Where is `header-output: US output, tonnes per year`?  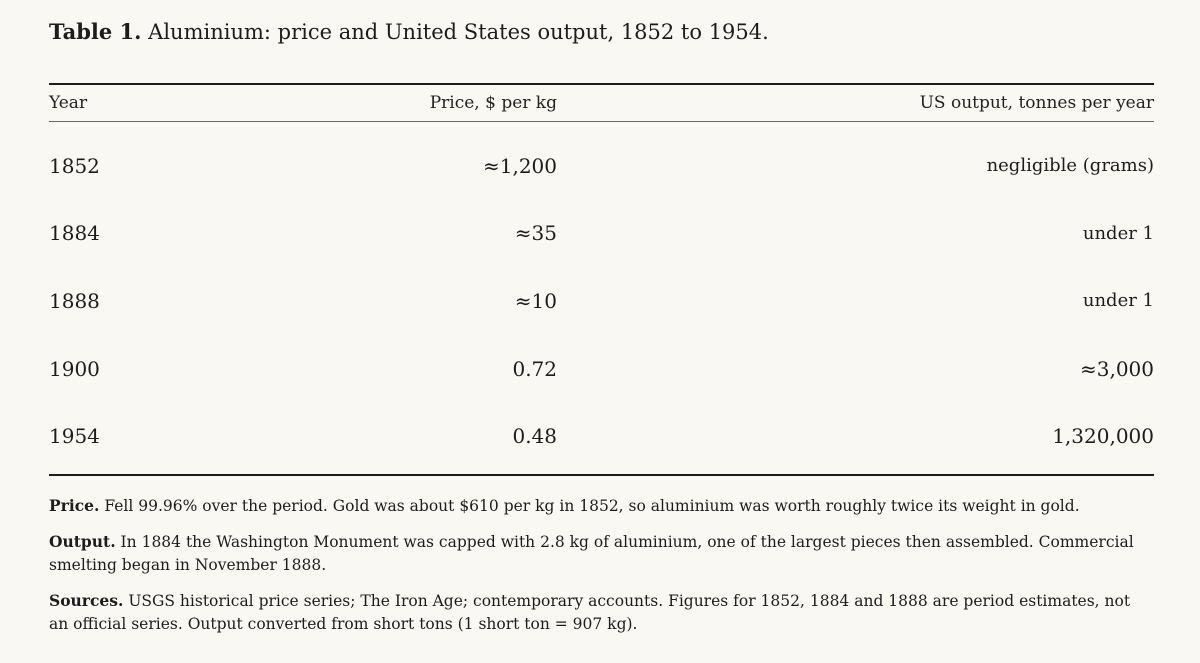
header-output: US output, tonnes per year is located at coordinates (855, 103).